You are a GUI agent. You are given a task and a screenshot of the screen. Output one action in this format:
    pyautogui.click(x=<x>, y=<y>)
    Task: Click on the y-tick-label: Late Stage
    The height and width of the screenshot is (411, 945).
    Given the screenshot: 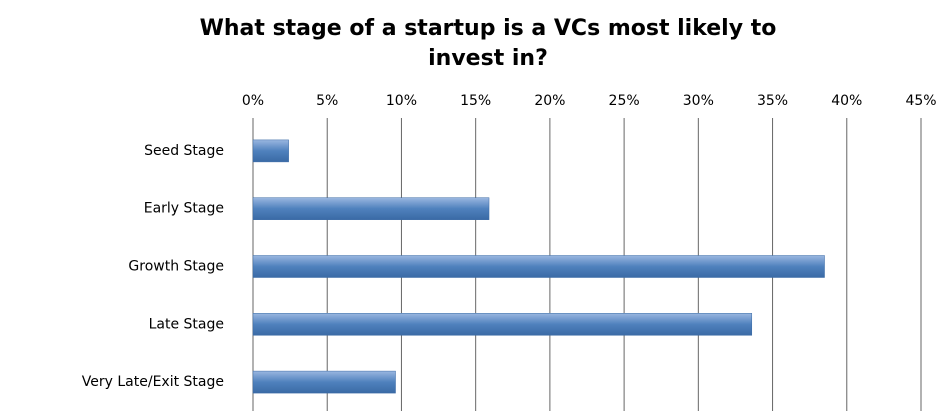 What is the action you would take?
    pyautogui.click(x=186, y=324)
    